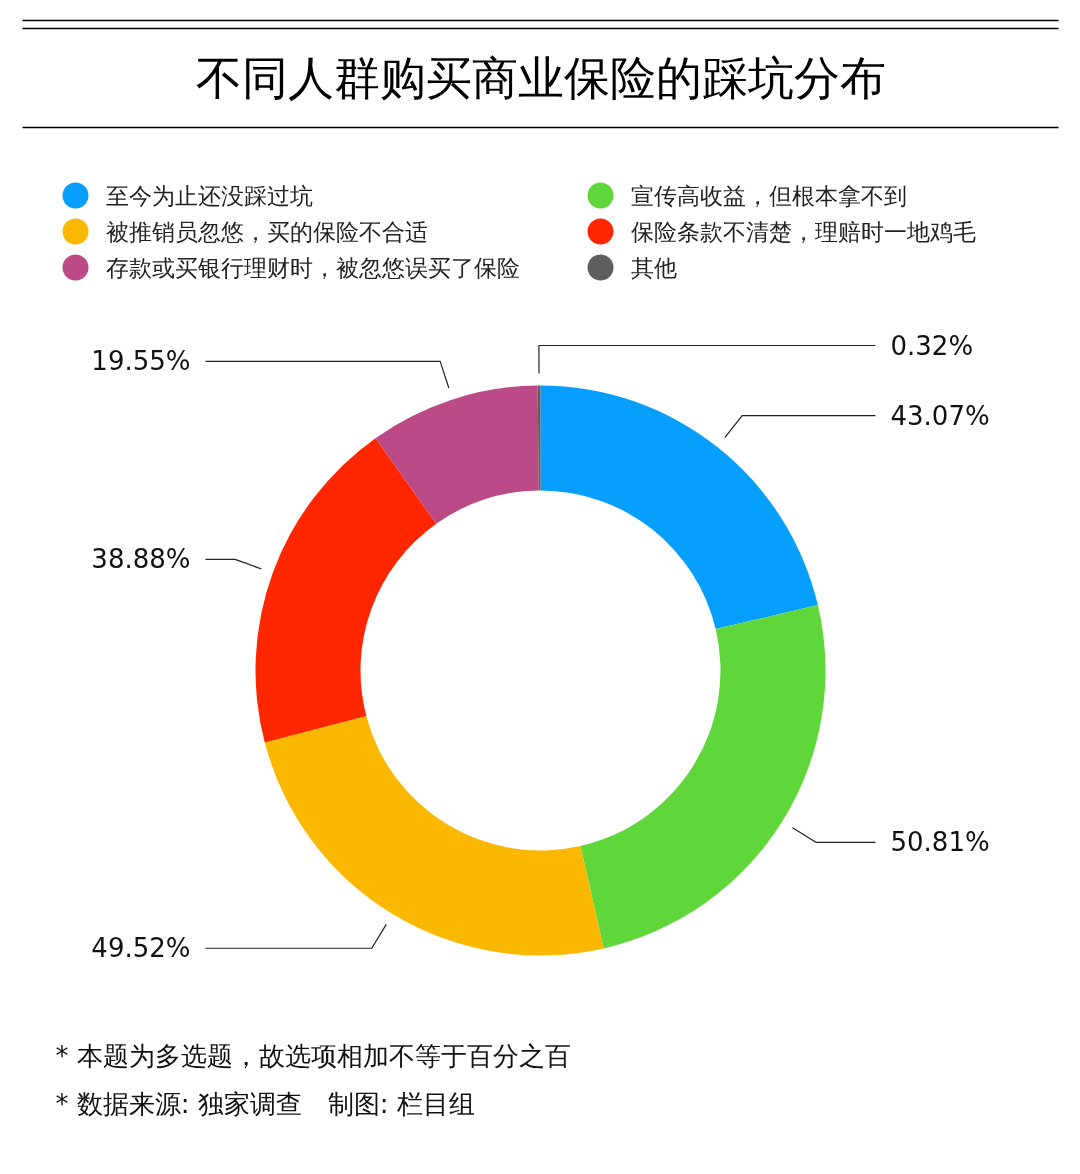  What do you see at coordinates (313, 1055) in the screenshot?
I see `text: * 本题为多选题，故选项相加不等于百分之百` at bounding box center [313, 1055].